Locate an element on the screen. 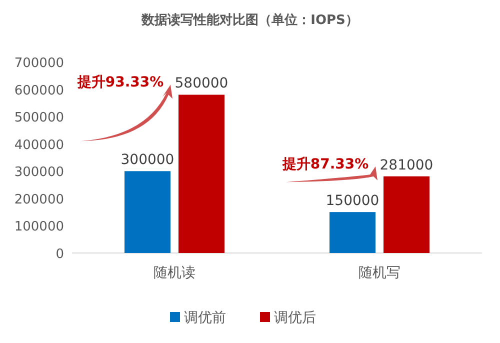 Image resolution: width=500 pixels, height=343 pixels. data-label: 150000 is located at coordinates (353, 201).